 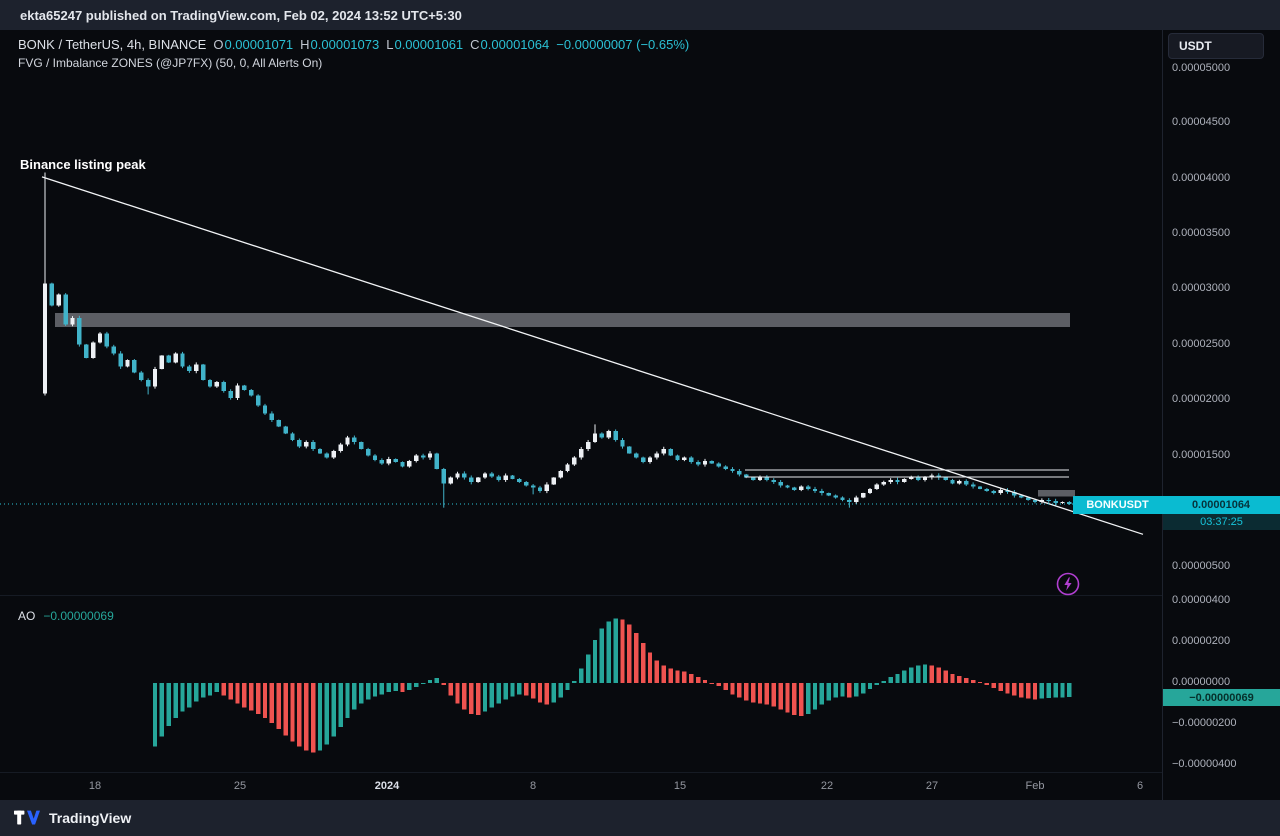 What do you see at coordinates (827, 786) in the screenshot?
I see `time-axis-label: 22` at bounding box center [827, 786].